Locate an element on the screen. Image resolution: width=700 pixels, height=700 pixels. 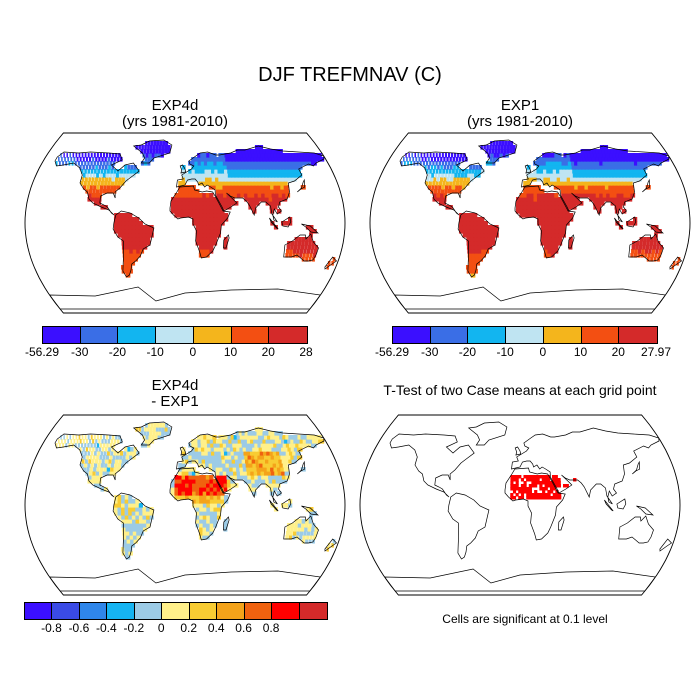
map-border is located at coordinates (530, 223).